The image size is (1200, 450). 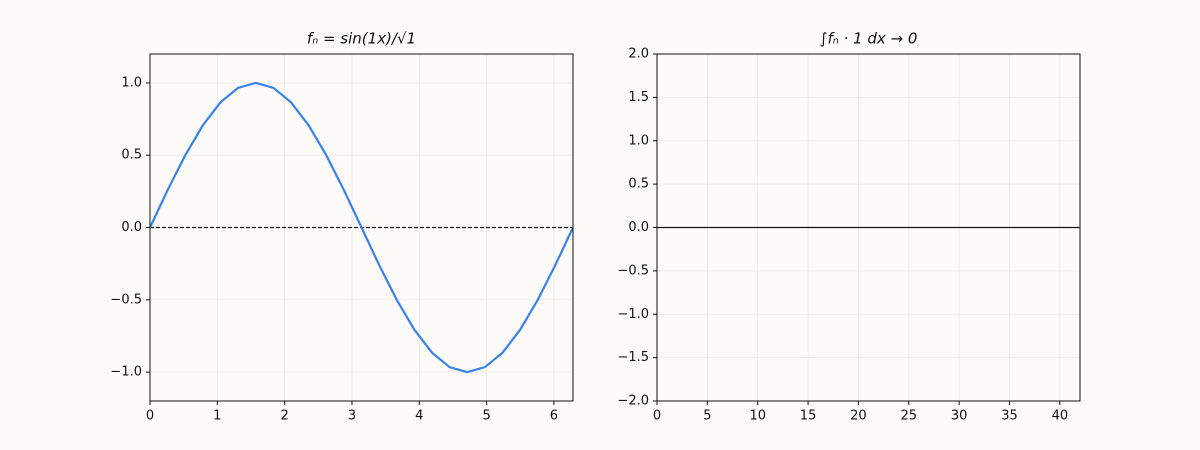 I want to click on y-tick-label: 1.5, so click(x=638, y=97).